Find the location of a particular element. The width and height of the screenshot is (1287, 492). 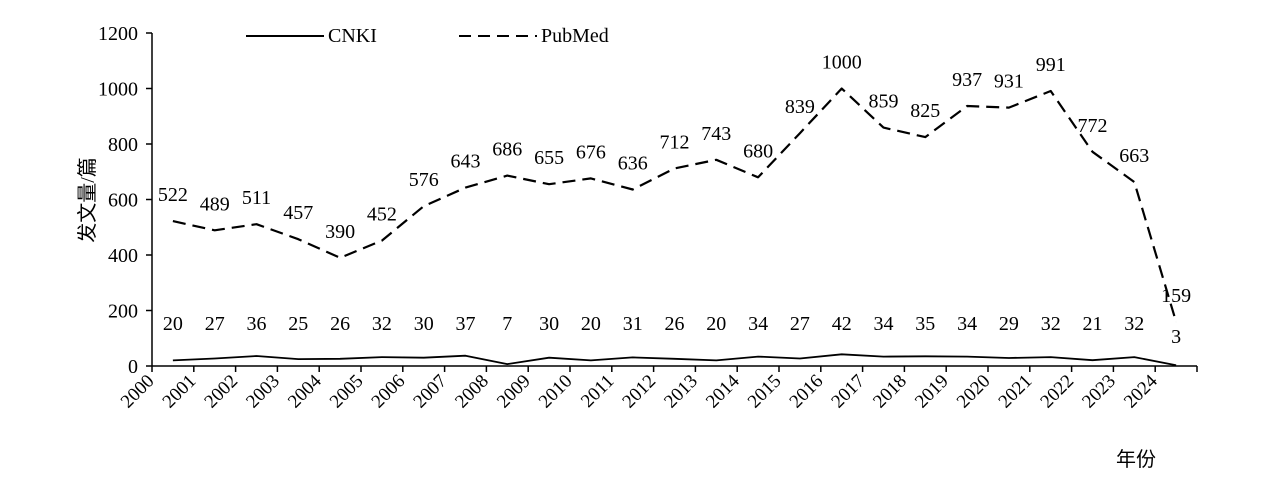

data-label-cnki: 37 is located at coordinates (466, 324).